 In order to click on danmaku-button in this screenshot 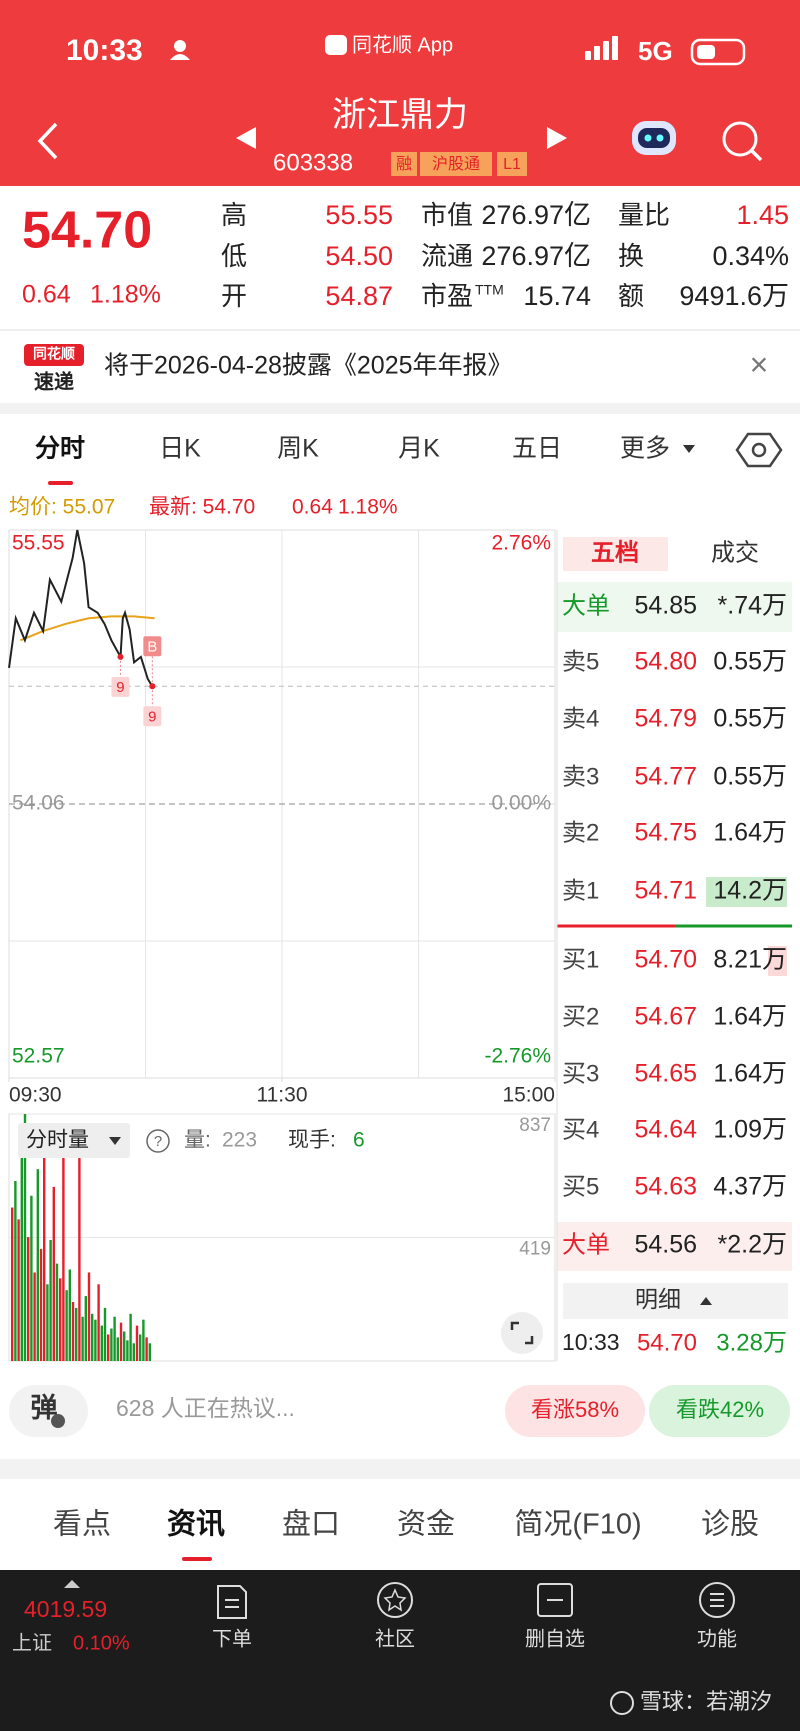, I will do `click(48, 1411)`.